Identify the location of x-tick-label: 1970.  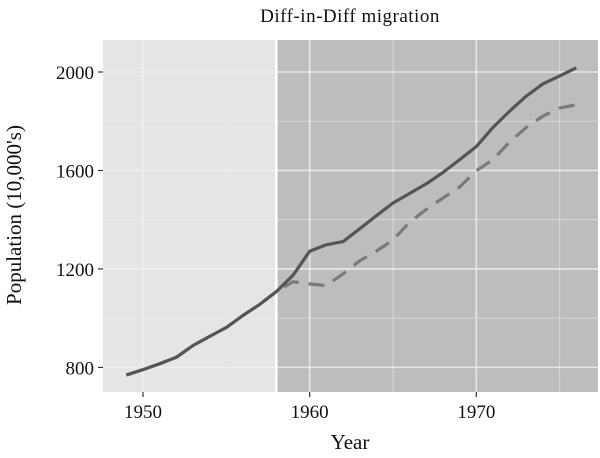
(476, 412).